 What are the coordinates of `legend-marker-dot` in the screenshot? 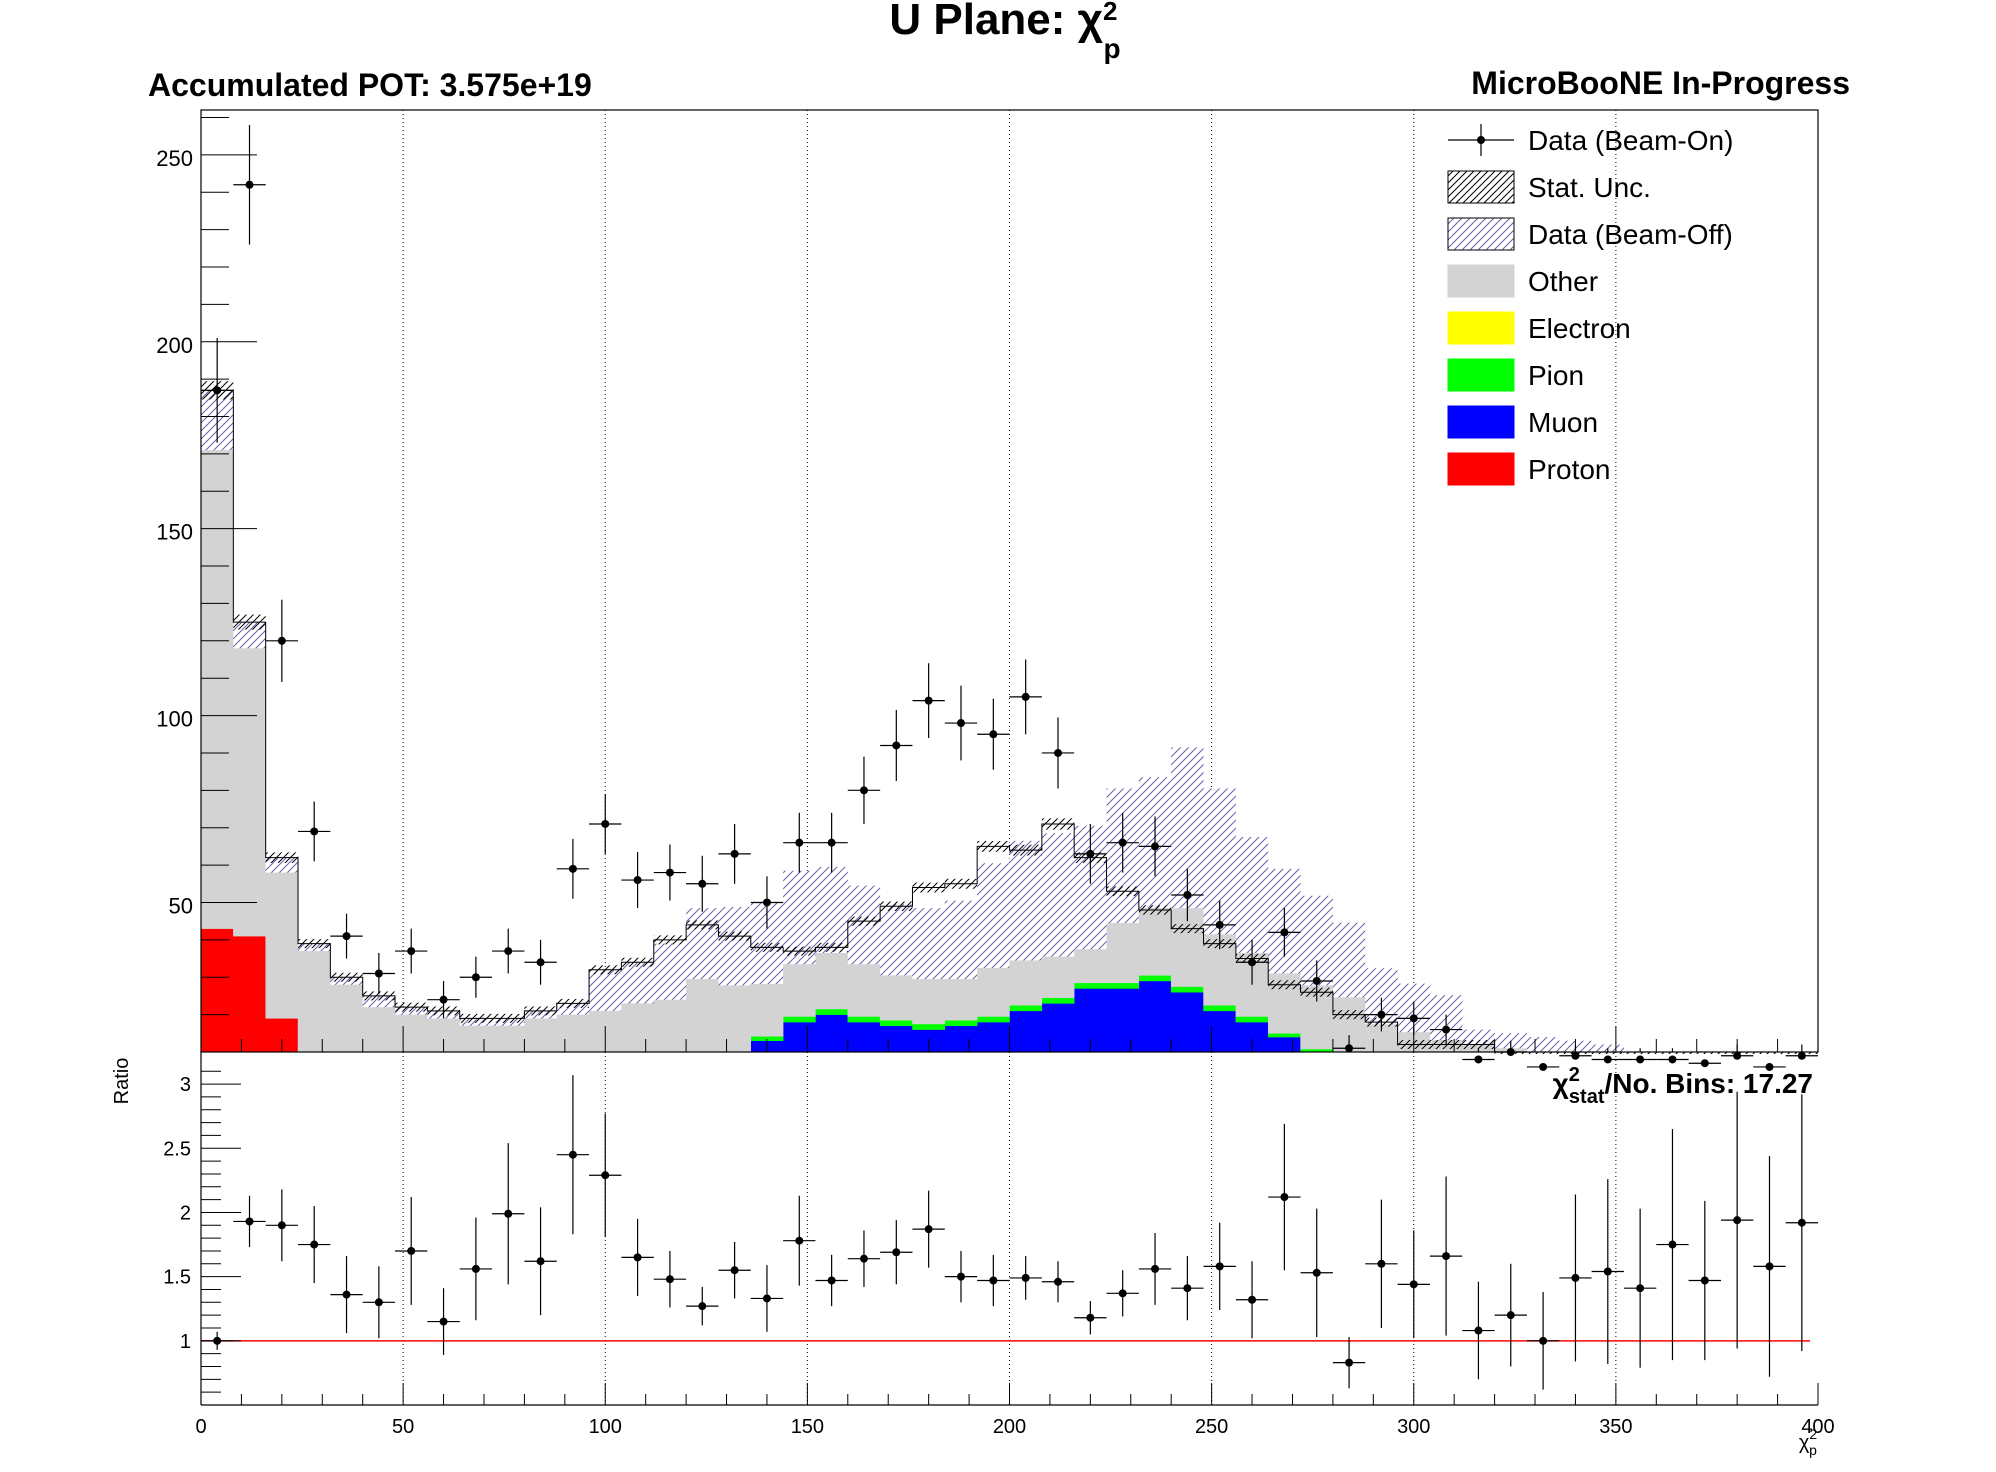 It's located at (1481, 140).